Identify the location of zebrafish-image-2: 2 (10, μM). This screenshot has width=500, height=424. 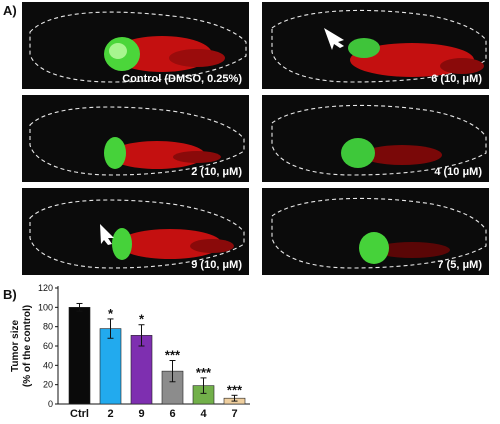
(135, 138).